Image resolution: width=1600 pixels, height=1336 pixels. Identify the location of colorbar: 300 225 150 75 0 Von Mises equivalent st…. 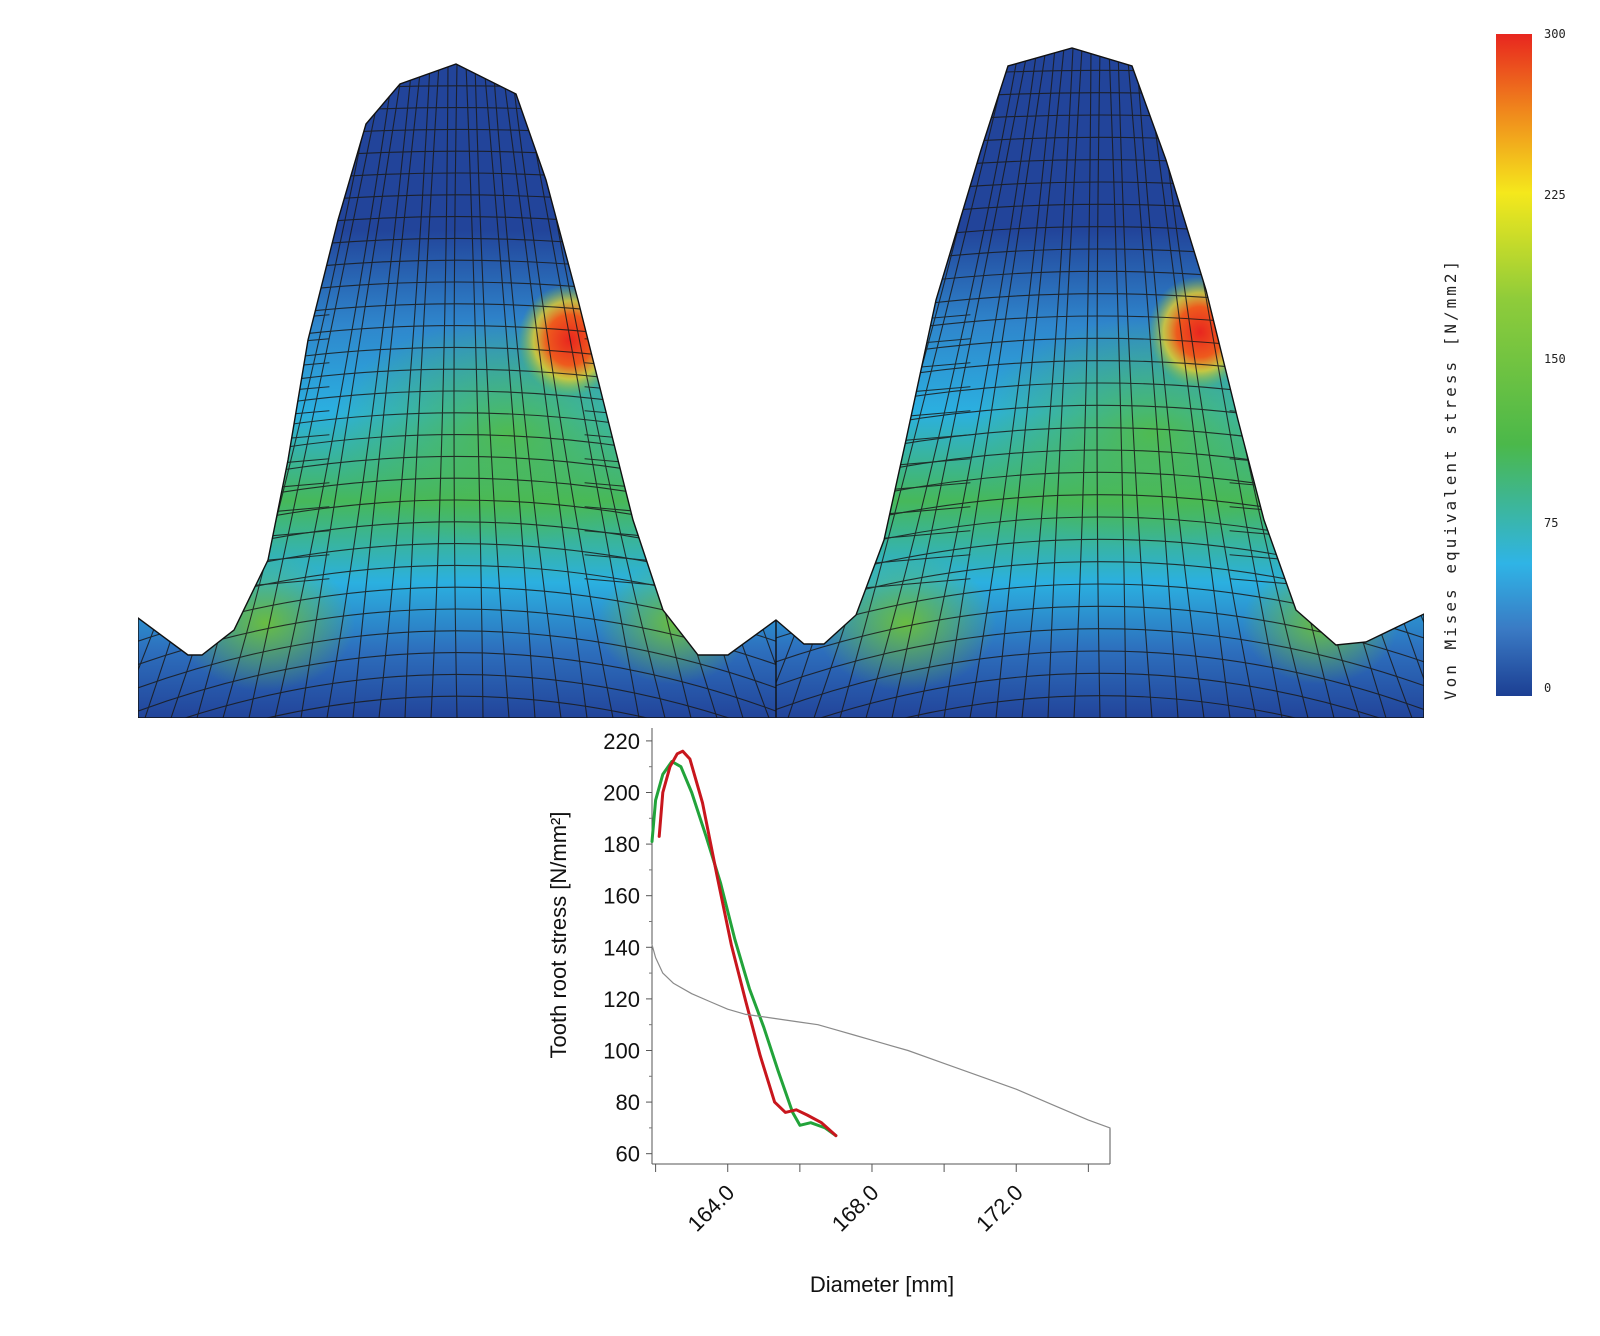
(1505, 370).